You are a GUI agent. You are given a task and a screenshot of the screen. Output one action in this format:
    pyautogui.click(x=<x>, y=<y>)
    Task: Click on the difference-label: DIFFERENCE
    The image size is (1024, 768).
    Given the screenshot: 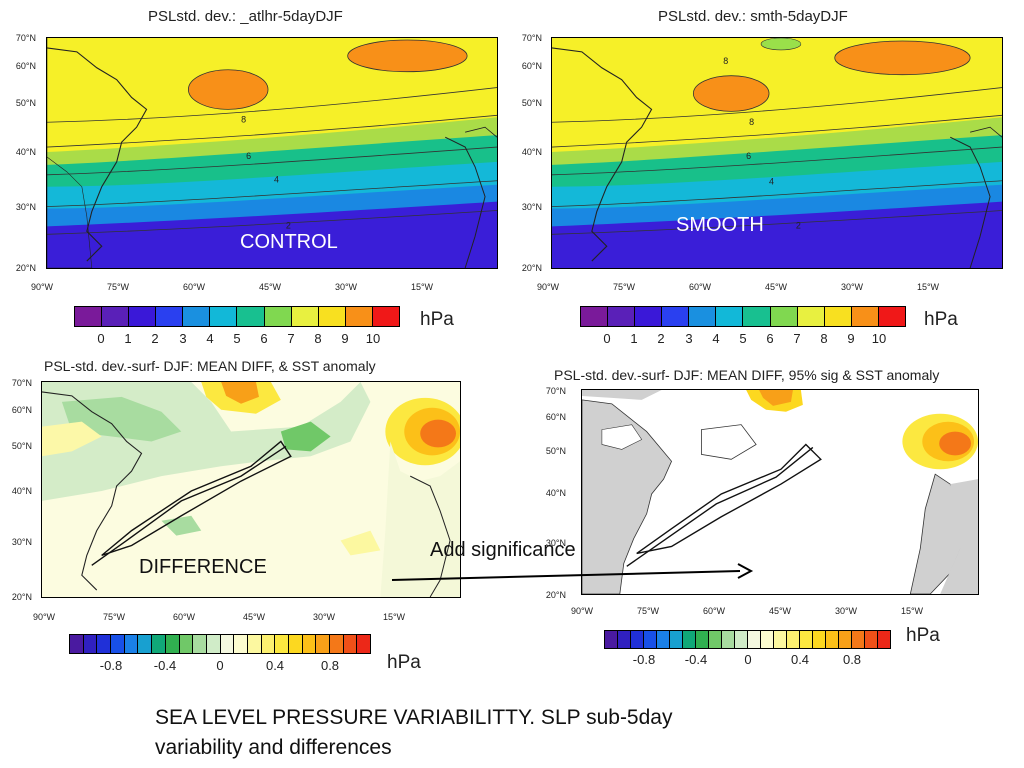 What is the action you would take?
    pyautogui.click(x=203, y=567)
    